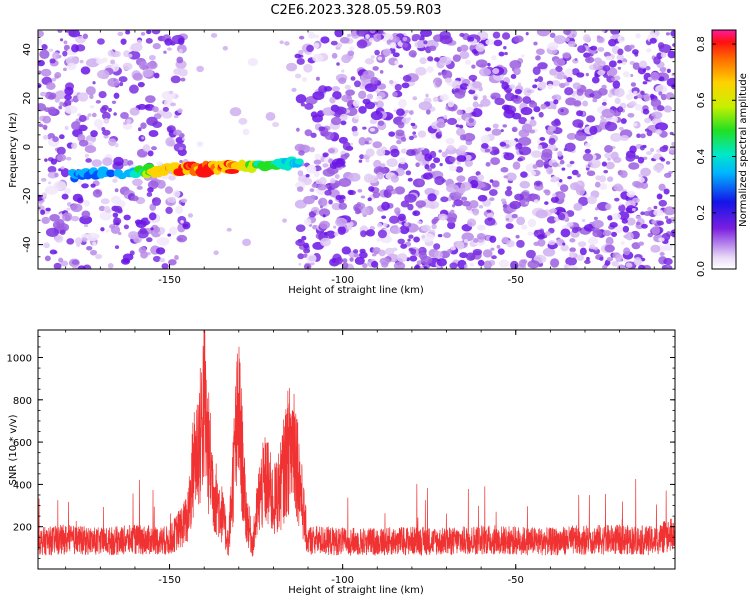 The image size is (750, 600). What do you see at coordinates (22, 528) in the screenshot?
I see `snr-y-tick-label: 200` at bounding box center [22, 528].